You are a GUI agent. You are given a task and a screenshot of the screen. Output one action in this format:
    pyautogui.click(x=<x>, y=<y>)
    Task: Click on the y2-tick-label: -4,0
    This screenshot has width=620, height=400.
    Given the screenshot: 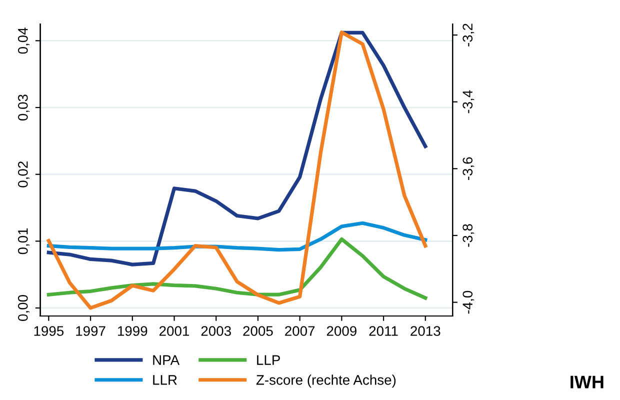 What is the action you would take?
    pyautogui.click(x=468, y=302)
    